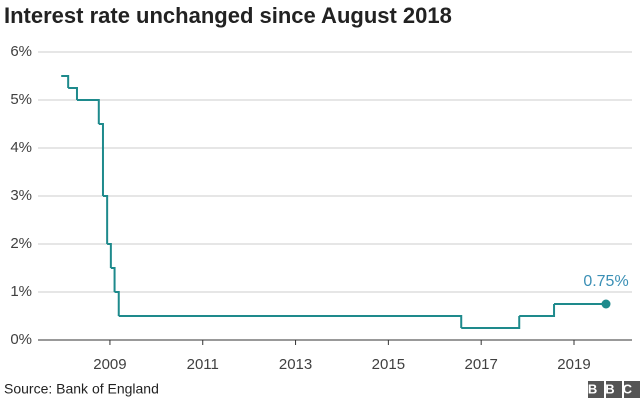 The width and height of the screenshot is (644, 400). I want to click on x-tick-label: 2011, so click(203, 364).